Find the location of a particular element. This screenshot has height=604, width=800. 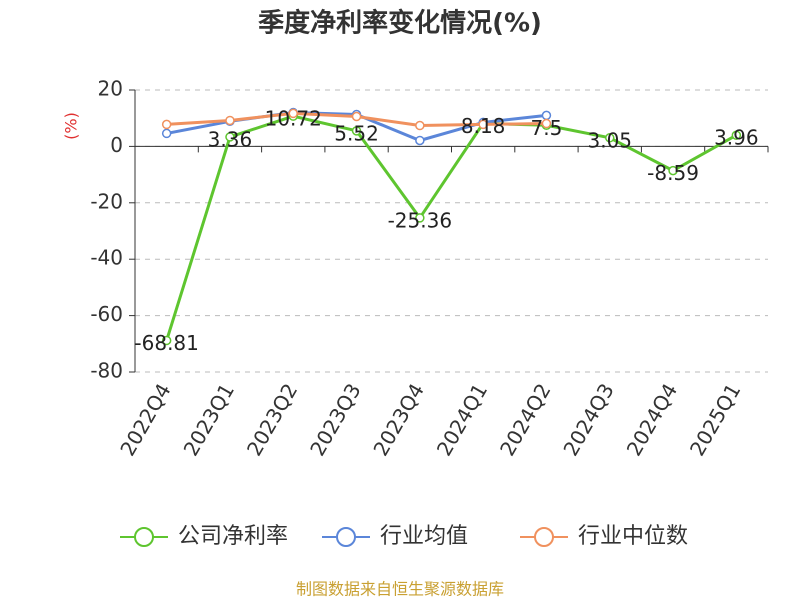

x-tick-label: 2025Q1 is located at coordinates (715, 419).